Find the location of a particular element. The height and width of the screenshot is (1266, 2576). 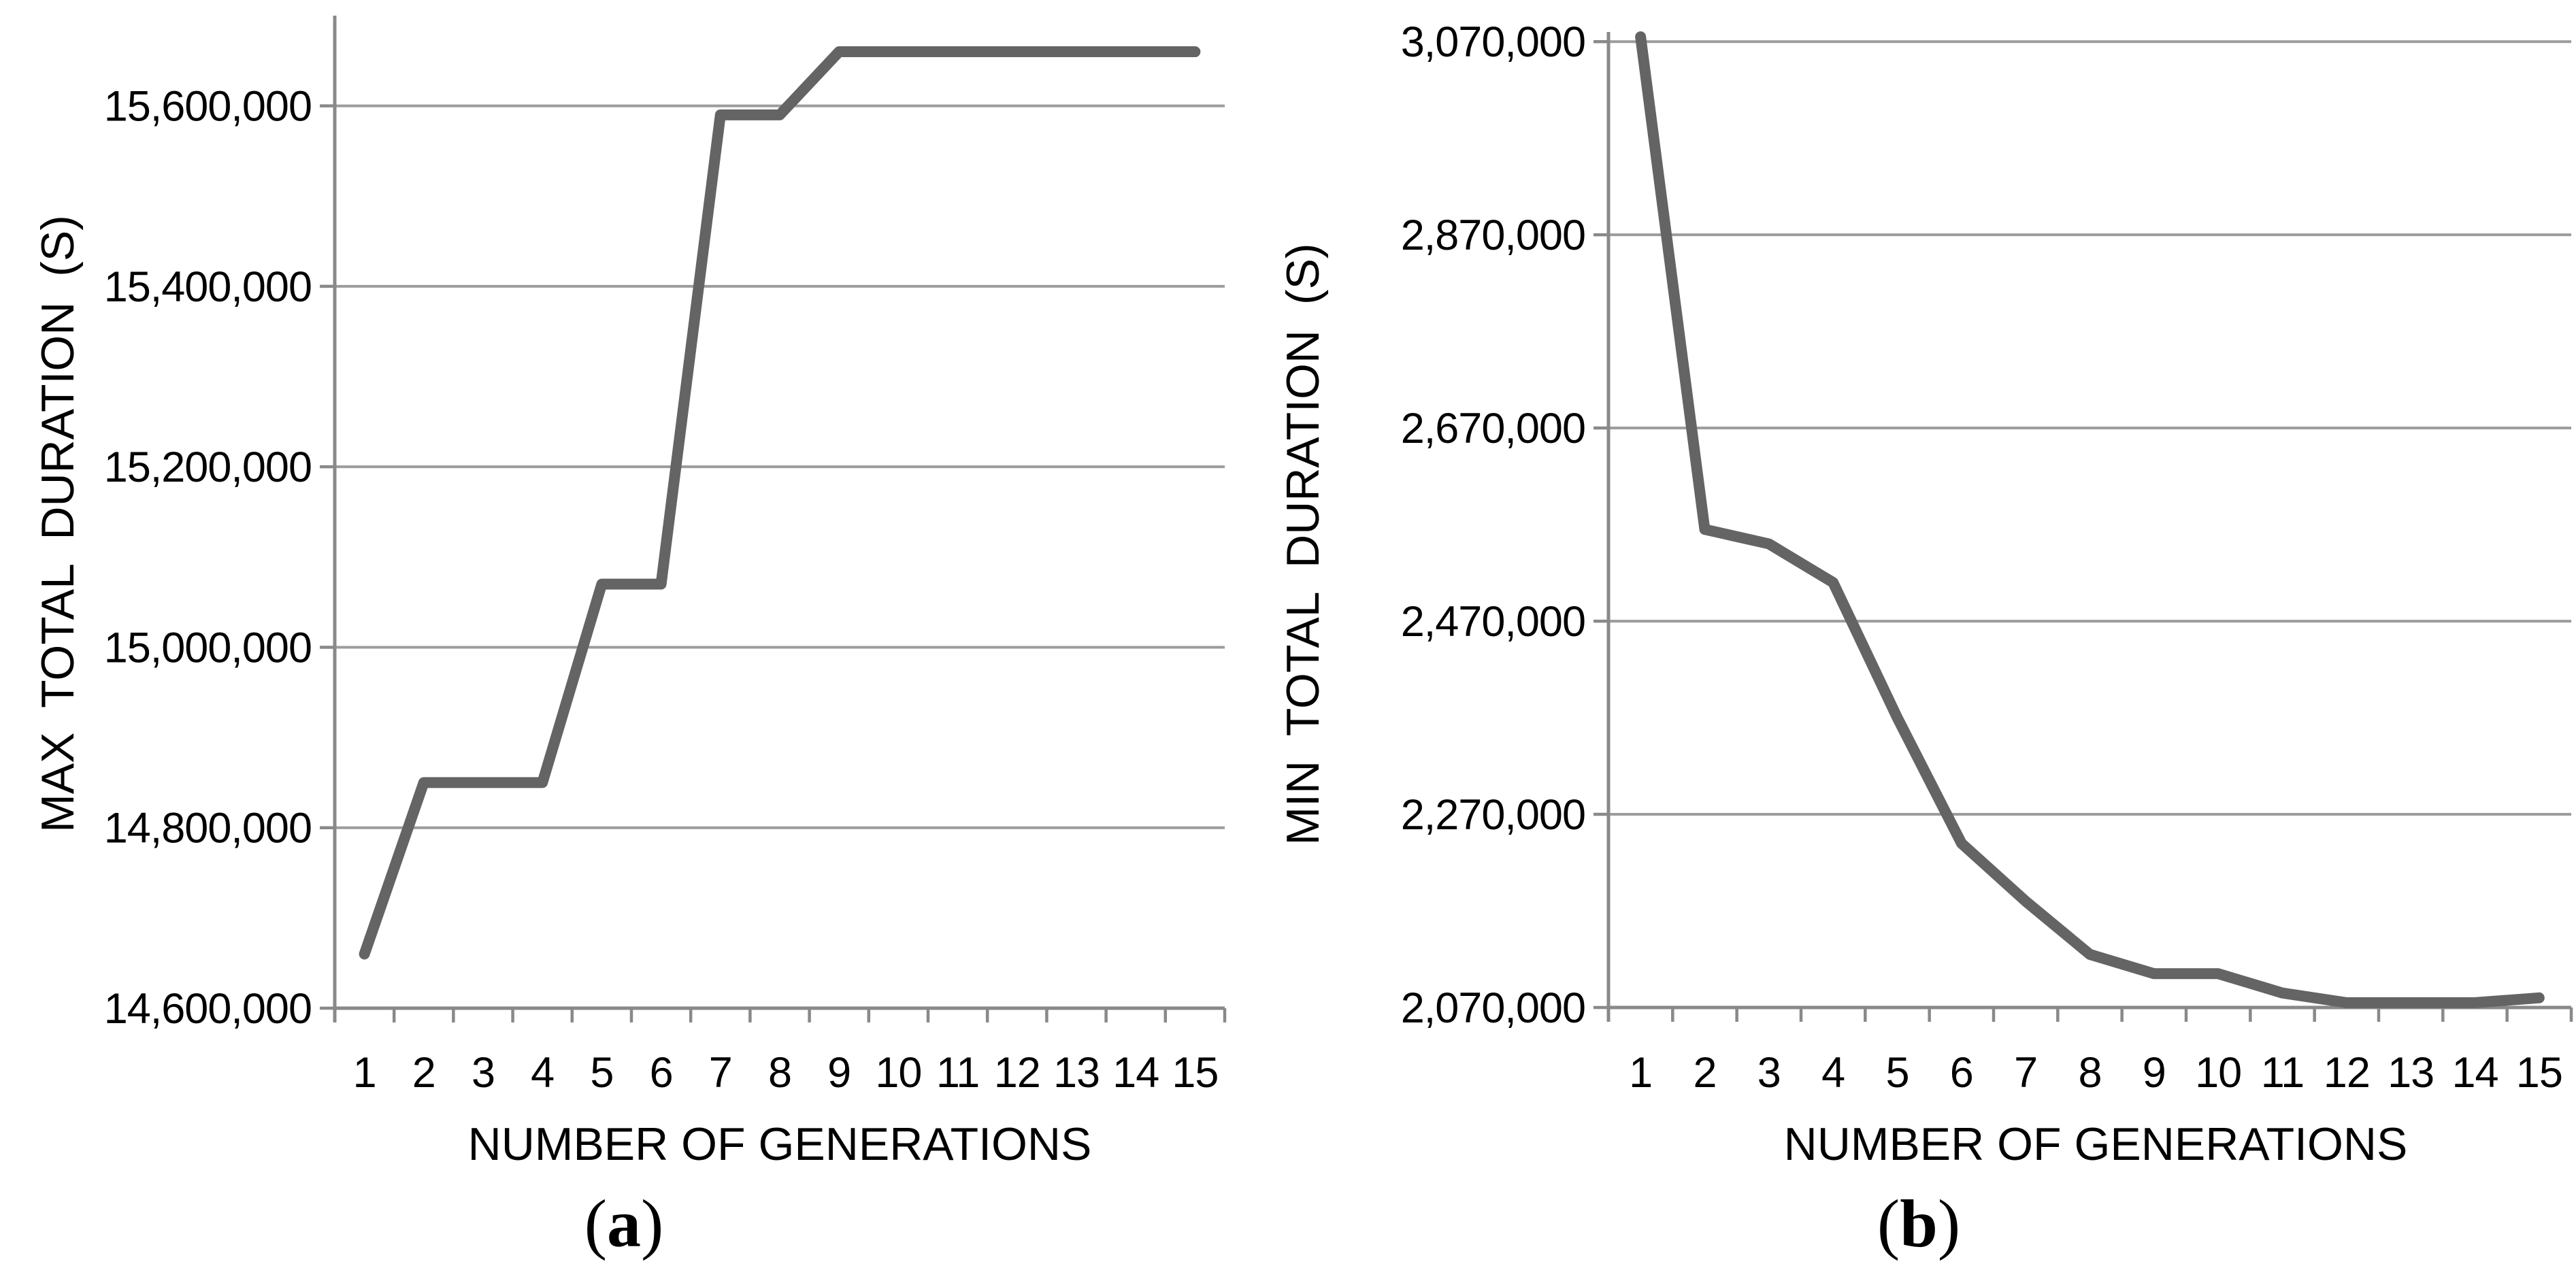

panel-caption: (a) is located at coordinates (624, 1224).